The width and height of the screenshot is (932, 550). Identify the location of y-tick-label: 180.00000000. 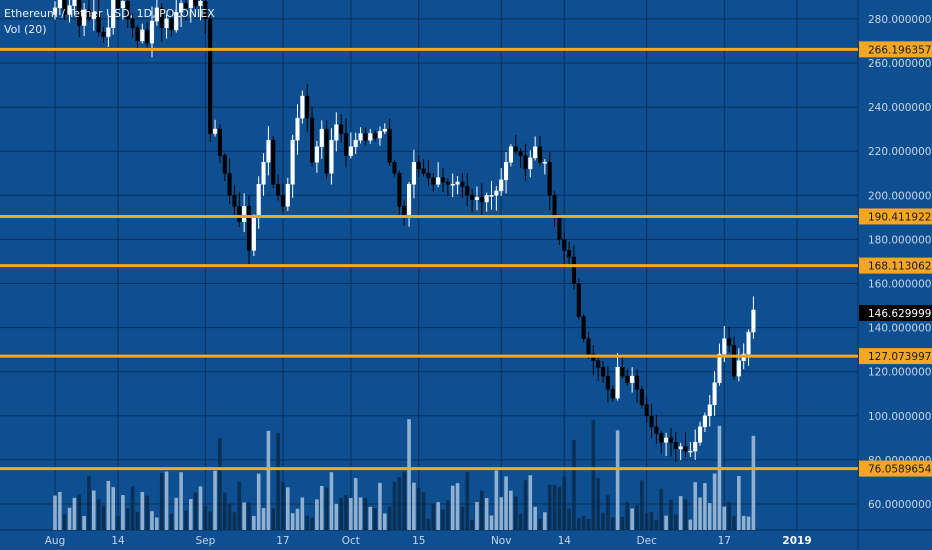
(900, 240).